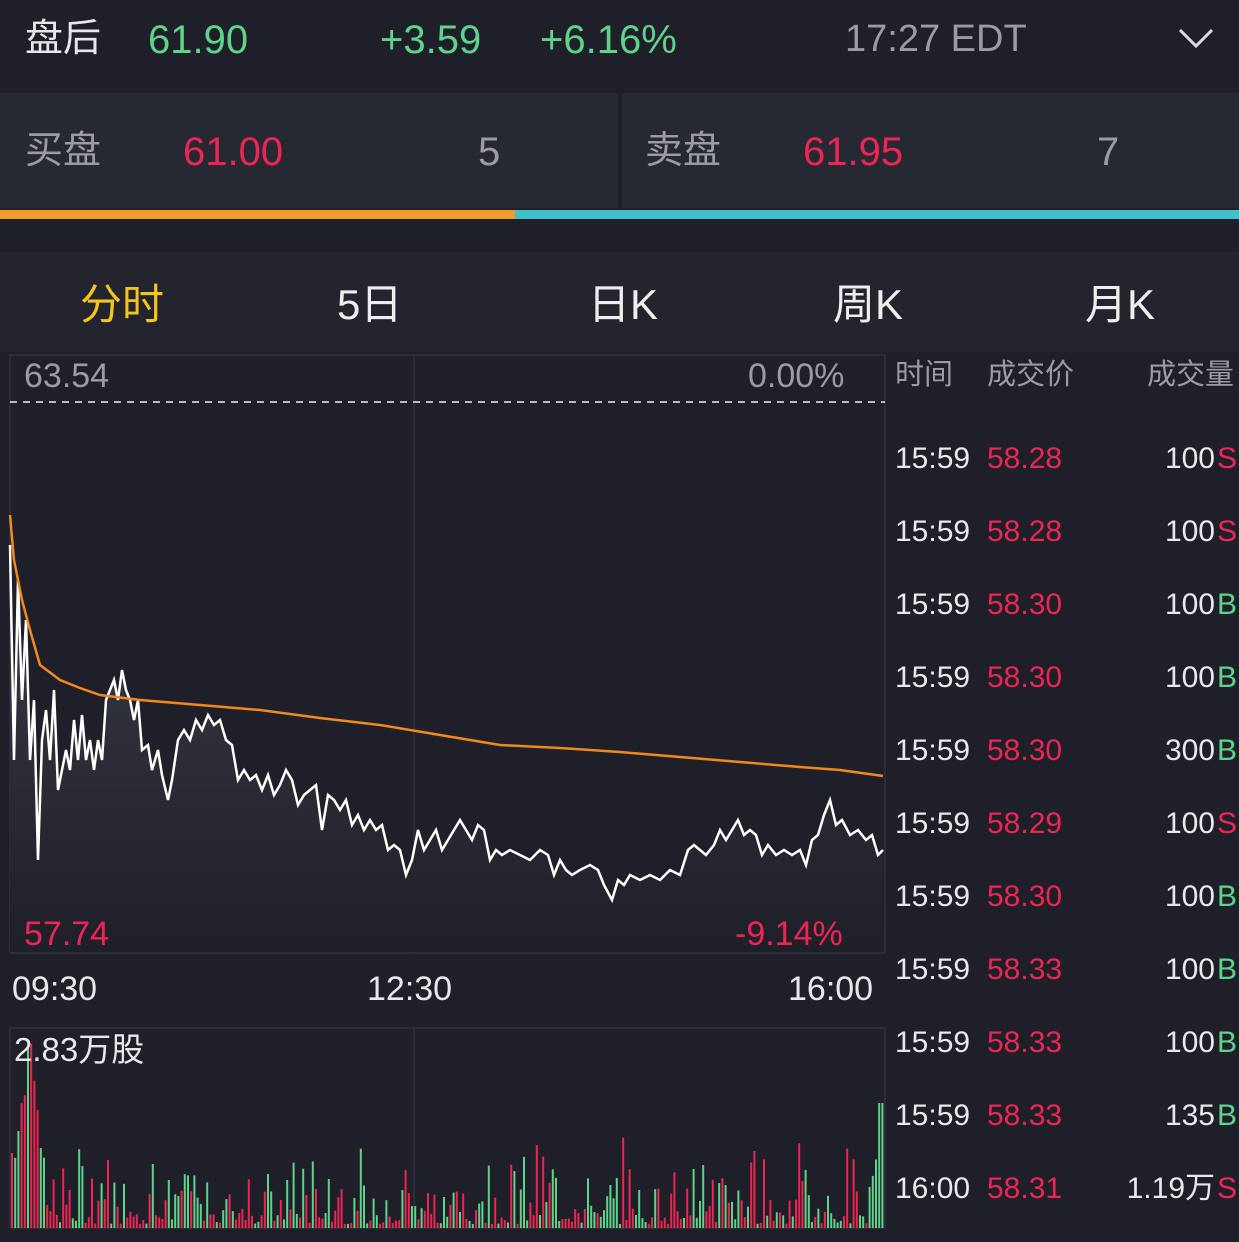 Image resolution: width=1239 pixels, height=1242 pixels. What do you see at coordinates (370, 304) in the screenshot?
I see `tab: 5日` at bounding box center [370, 304].